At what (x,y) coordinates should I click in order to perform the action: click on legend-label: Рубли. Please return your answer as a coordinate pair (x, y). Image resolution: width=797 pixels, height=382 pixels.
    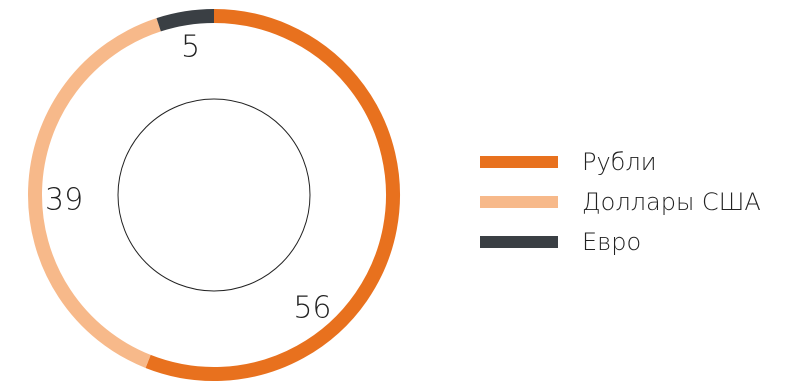
    Looking at the image, I should click on (619, 162).